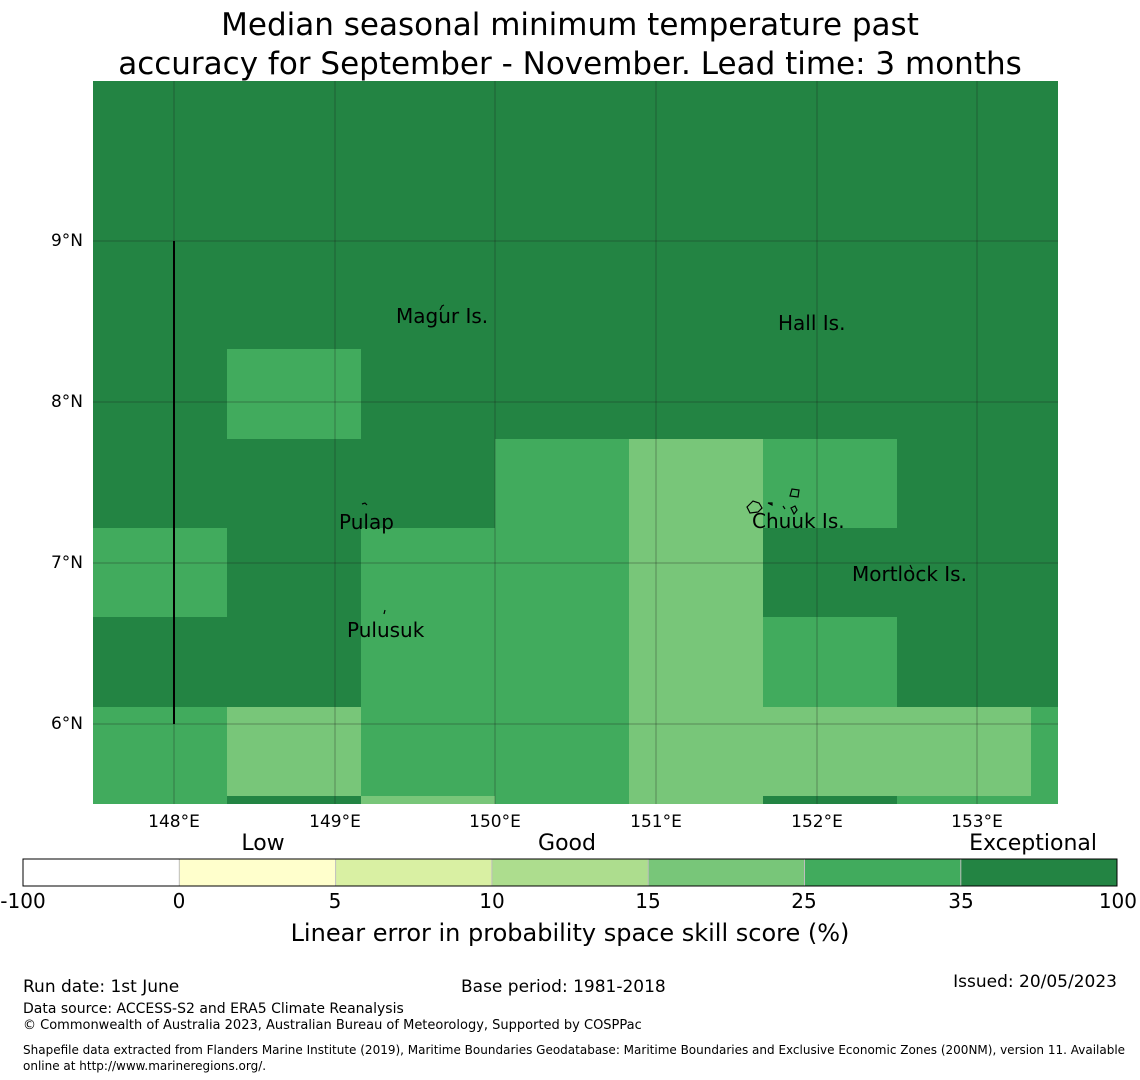 The image size is (1140, 1080). Describe the element at coordinates (804, 901) in the screenshot. I see `colorbar-tick-label: 25` at that location.